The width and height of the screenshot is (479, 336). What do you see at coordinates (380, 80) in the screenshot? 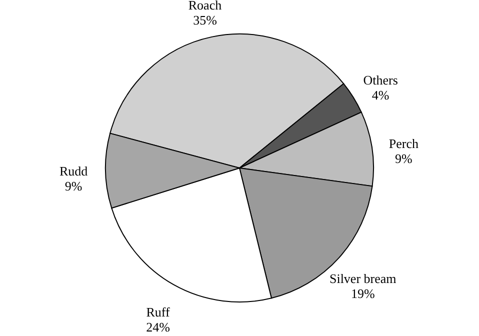
I see `slice-label: Others` at bounding box center [380, 80].